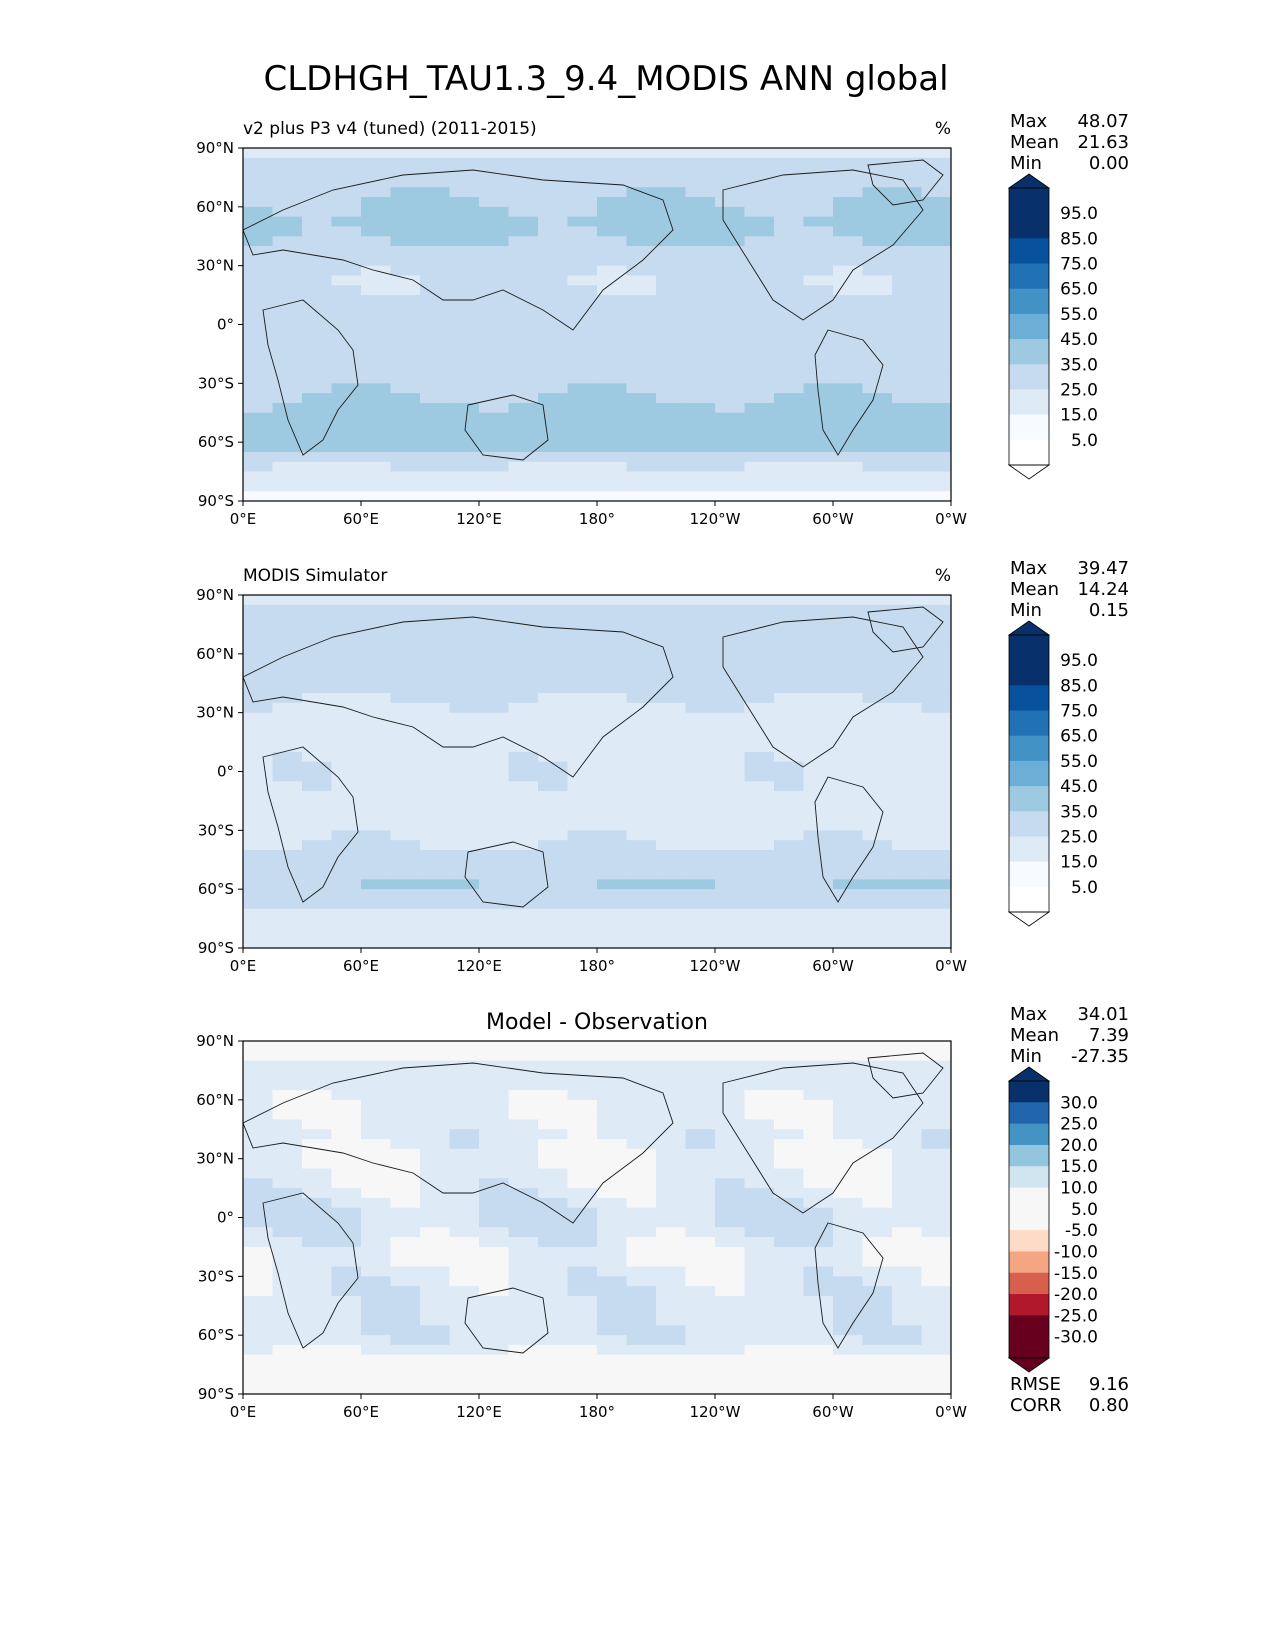 This screenshot has height=1650, width=1275. What do you see at coordinates (1029, 181) in the screenshot?
I see `colorbar-extend-top` at bounding box center [1029, 181].